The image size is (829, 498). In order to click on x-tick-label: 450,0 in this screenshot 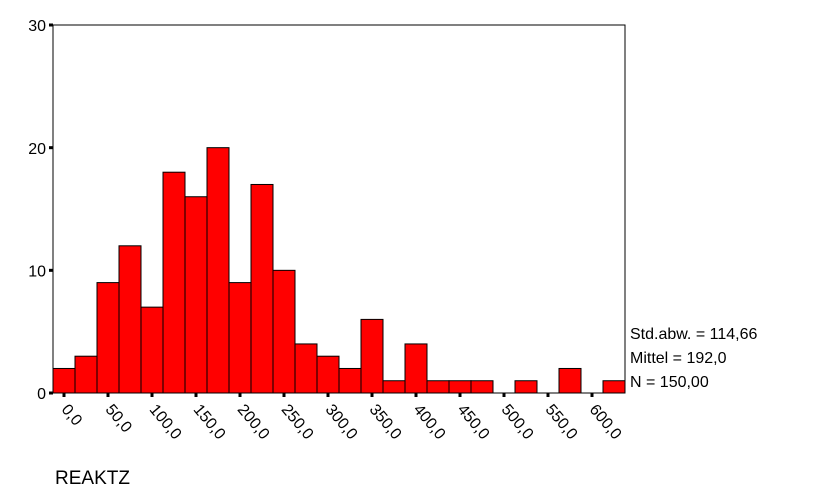, I will do `click(473, 422)`.